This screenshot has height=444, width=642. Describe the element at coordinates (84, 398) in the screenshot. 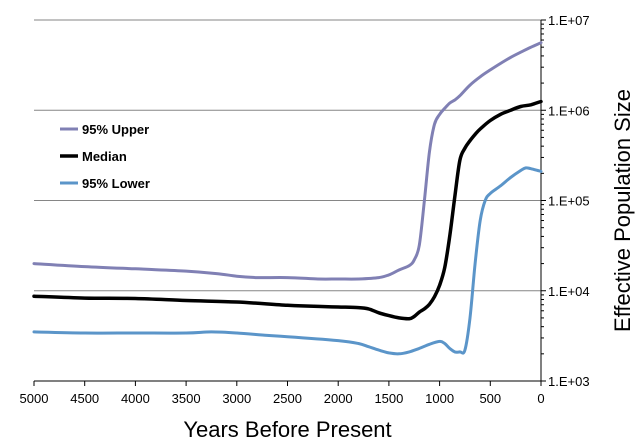

I see `x-tick-label: 4500` at that location.